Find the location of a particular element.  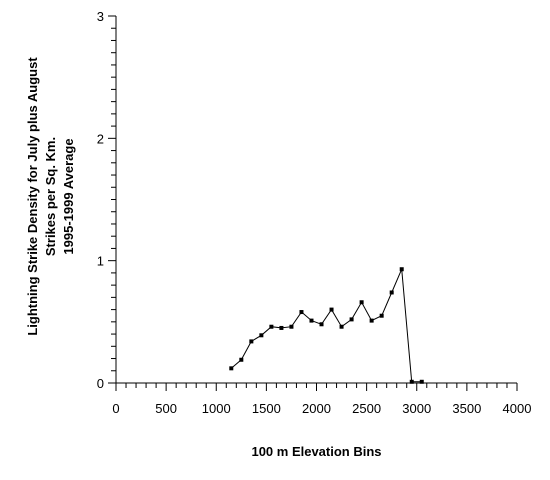

x-tick-label: 1000 is located at coordinates (216, 408).